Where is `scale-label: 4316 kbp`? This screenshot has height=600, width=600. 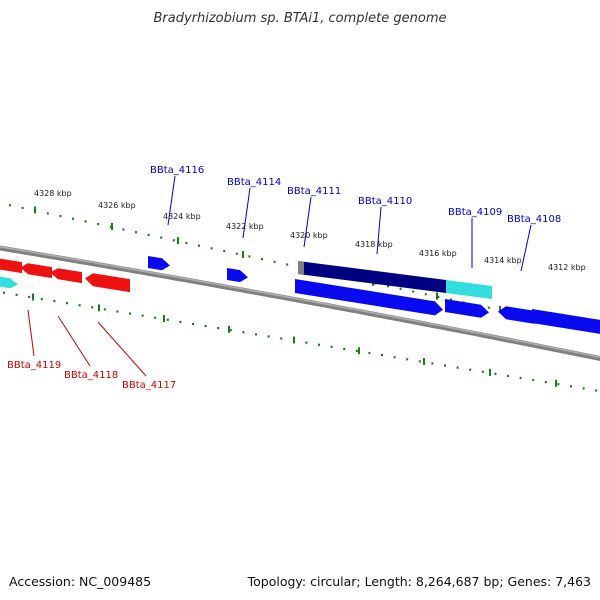
scale-label: 4316 kbp is located at coordinates (438, 253).